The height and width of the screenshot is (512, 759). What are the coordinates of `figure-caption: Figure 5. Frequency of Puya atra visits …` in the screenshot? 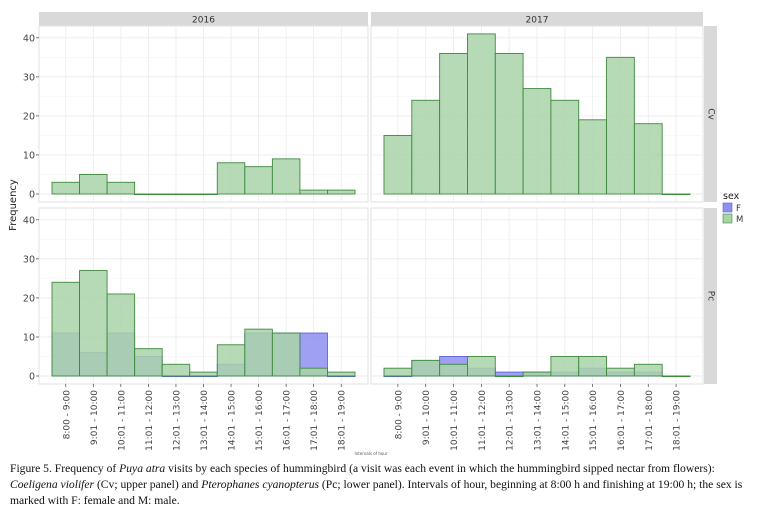 It's located at (380, 485).